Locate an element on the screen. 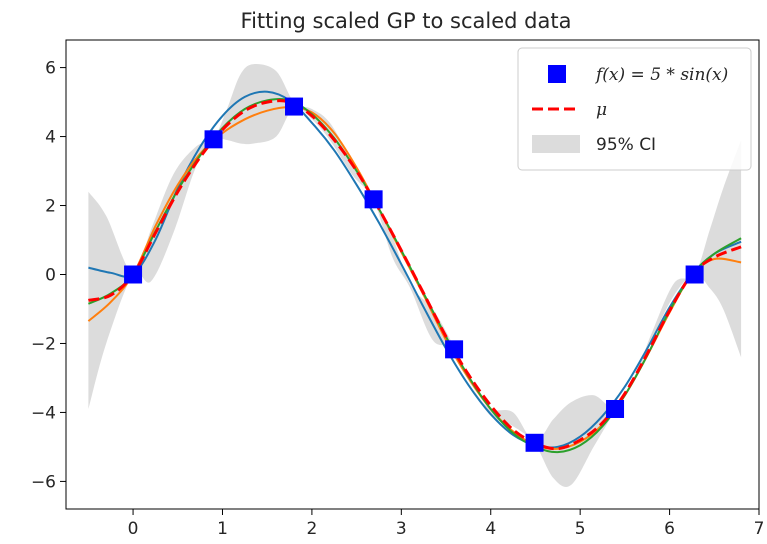 The image size is (767, 544). y-tick-label: −2 is located at coordinates (43, 344).